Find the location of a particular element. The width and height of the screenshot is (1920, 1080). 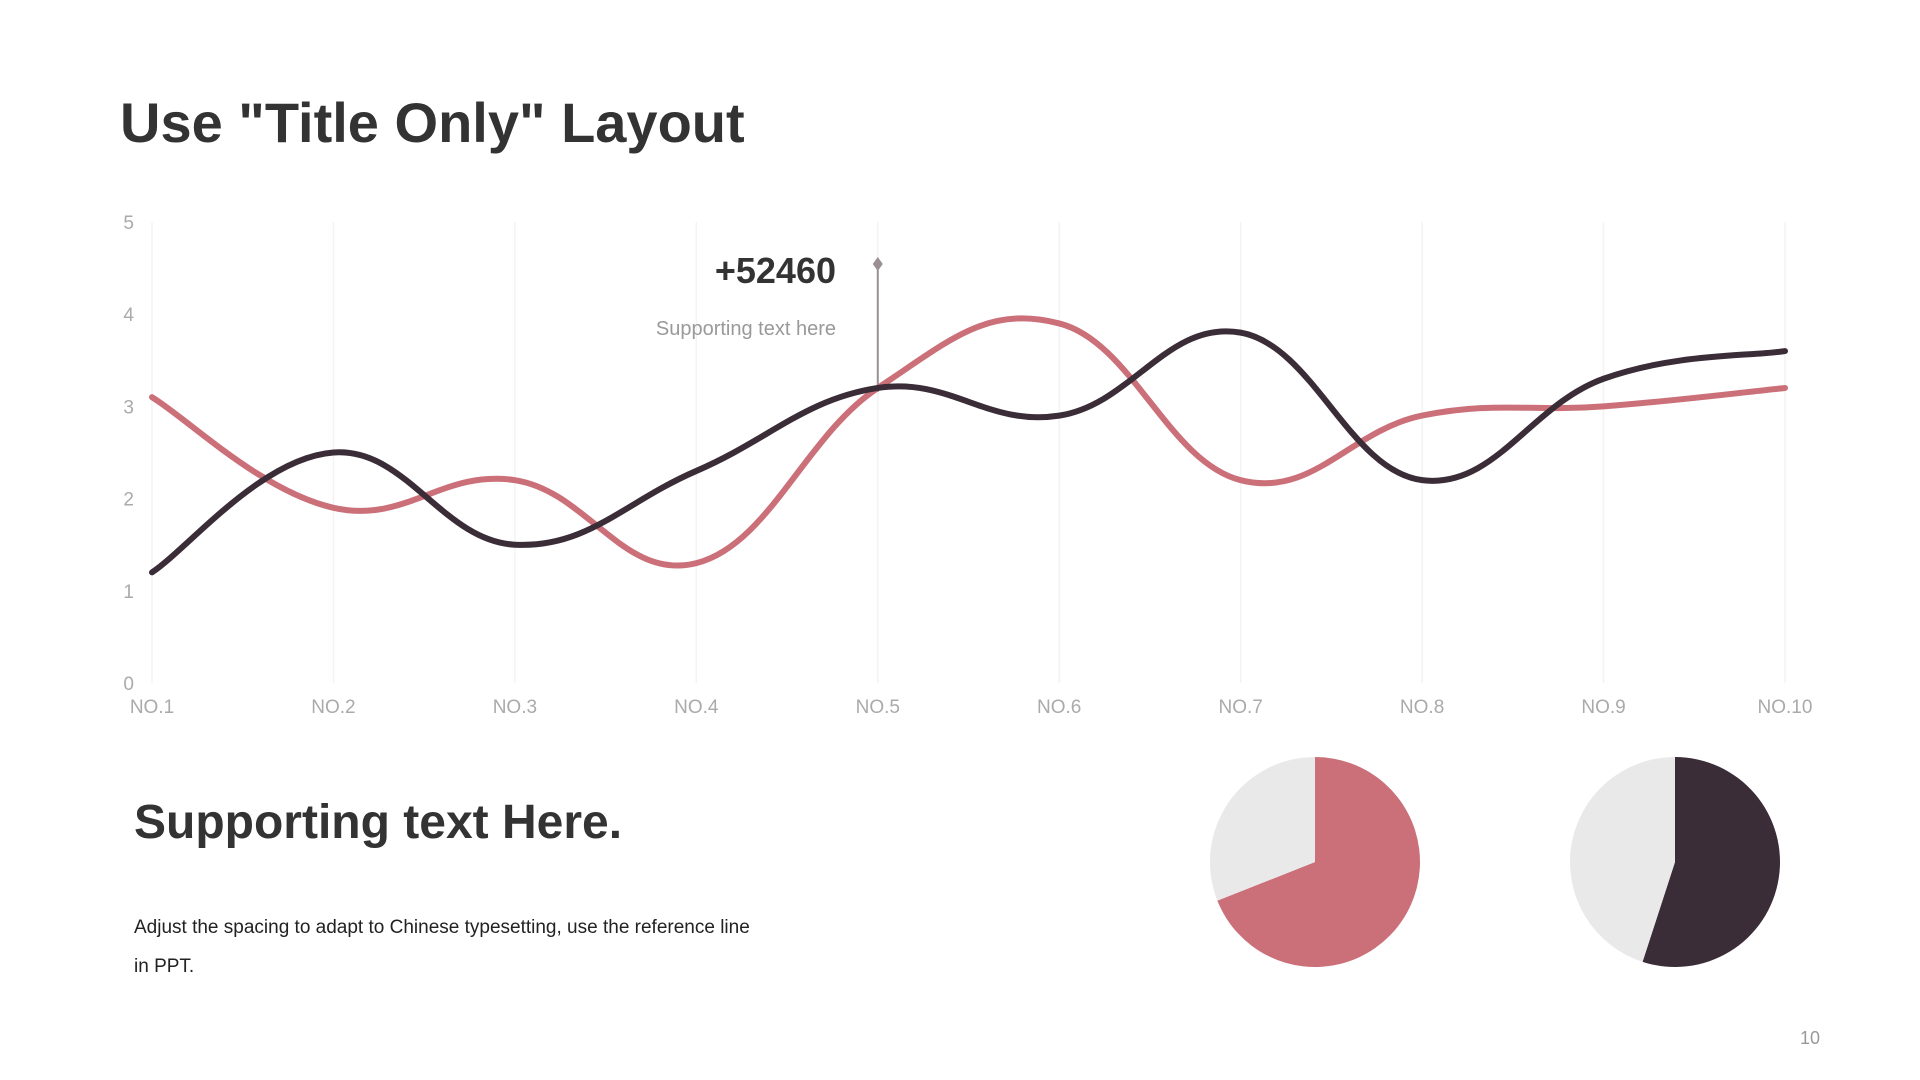

x-tick-label: NO.7 is located at coordinates (1240, 707).